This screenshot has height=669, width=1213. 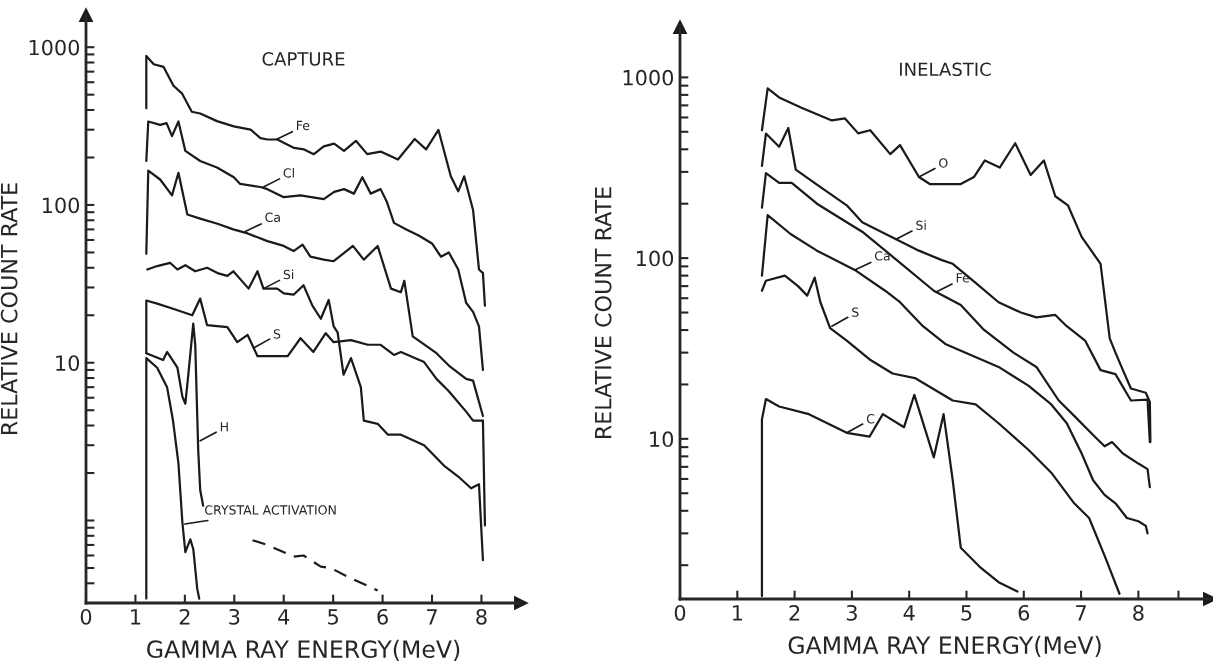 I want to click on annotation: H, so click(x=224, y=427).